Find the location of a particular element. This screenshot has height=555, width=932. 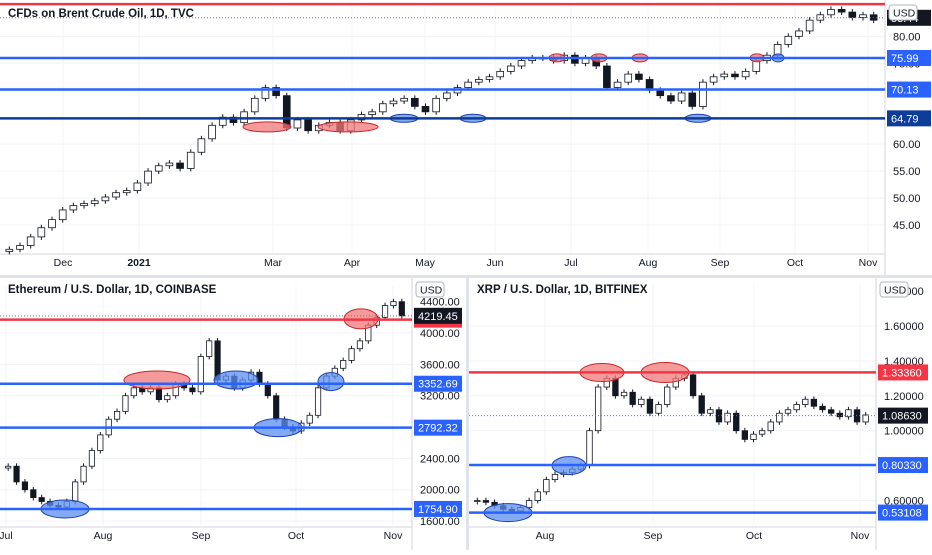

y-tick-label: 45.00 is located at coordinates (907, 226).